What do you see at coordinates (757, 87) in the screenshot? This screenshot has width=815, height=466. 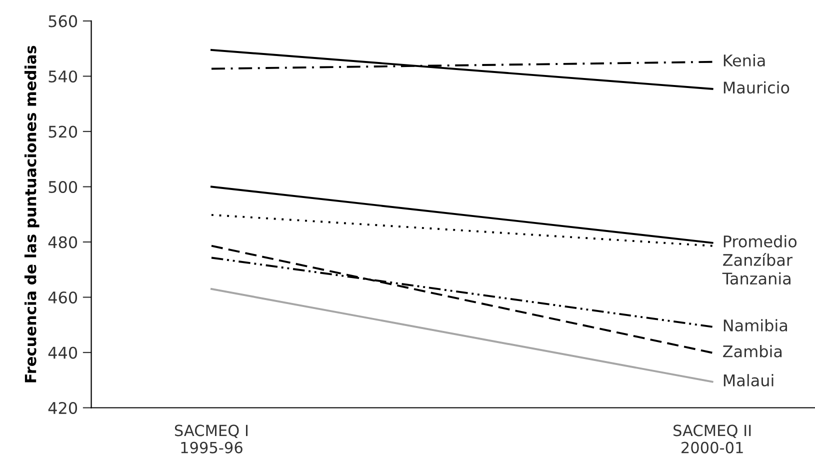 I see `series-label: Mauricio` at bounding box center [757, 87].